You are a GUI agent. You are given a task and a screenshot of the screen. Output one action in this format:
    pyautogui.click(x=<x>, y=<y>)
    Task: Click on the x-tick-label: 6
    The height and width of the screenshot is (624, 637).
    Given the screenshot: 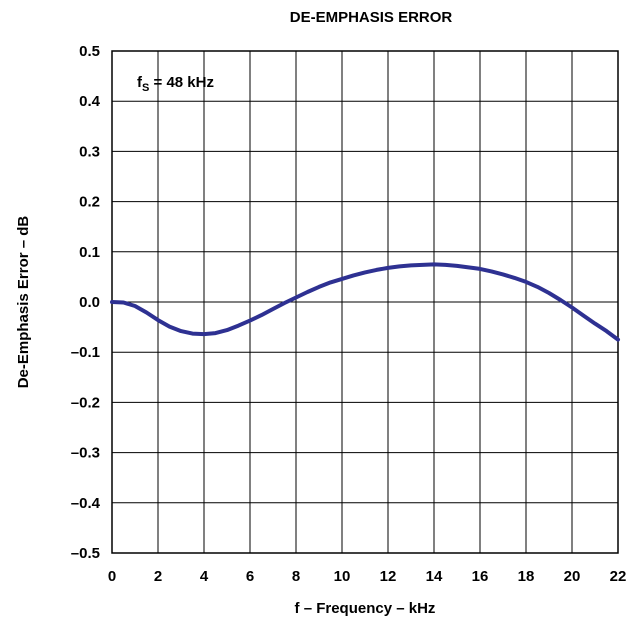 What is the action you would take?
    pyautogui.click(x=250, y=576)
    